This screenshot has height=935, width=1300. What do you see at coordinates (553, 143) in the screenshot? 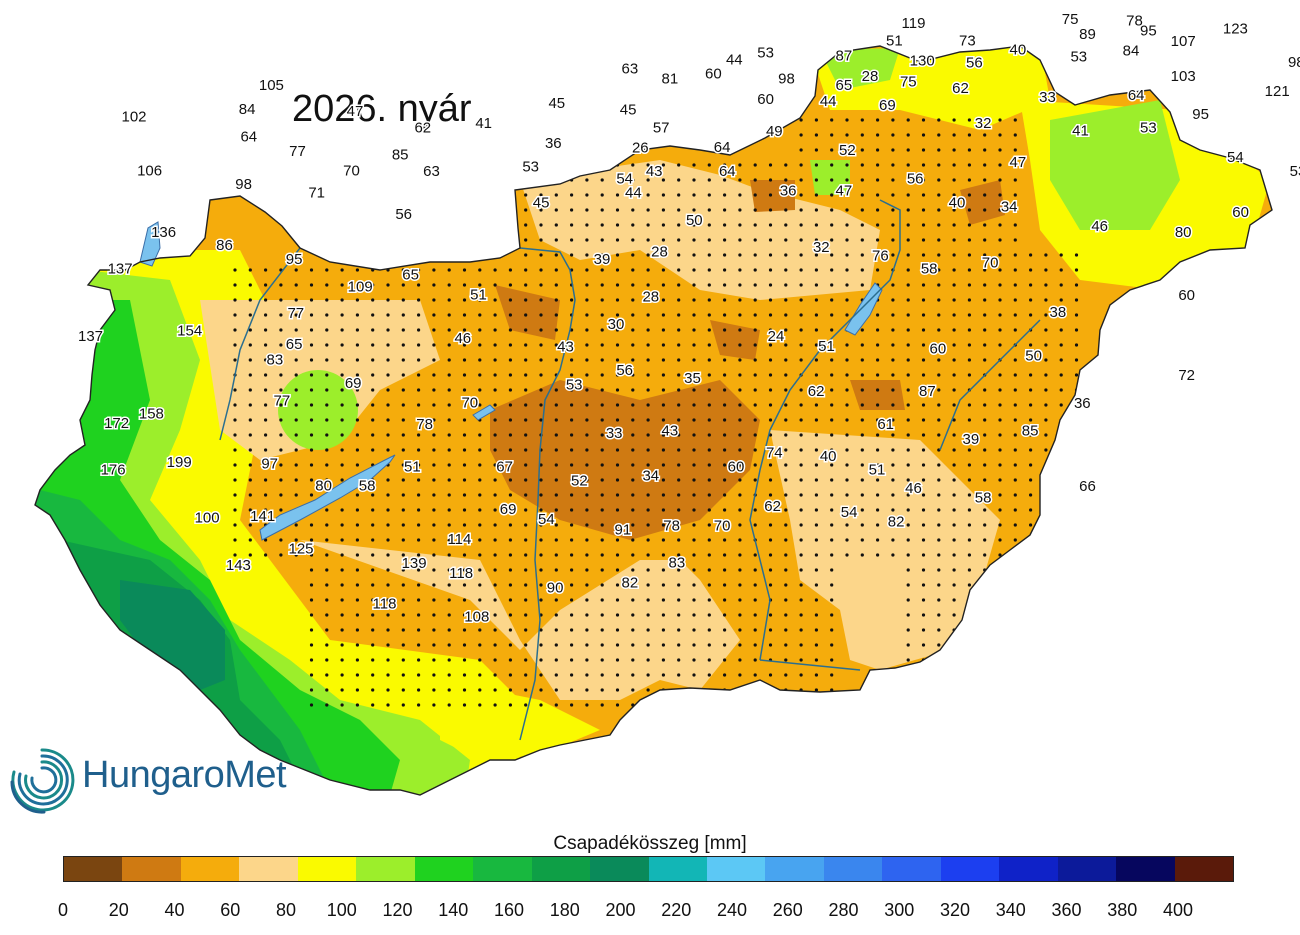
I see `station-value: 36` at bounding box center [553, 143].